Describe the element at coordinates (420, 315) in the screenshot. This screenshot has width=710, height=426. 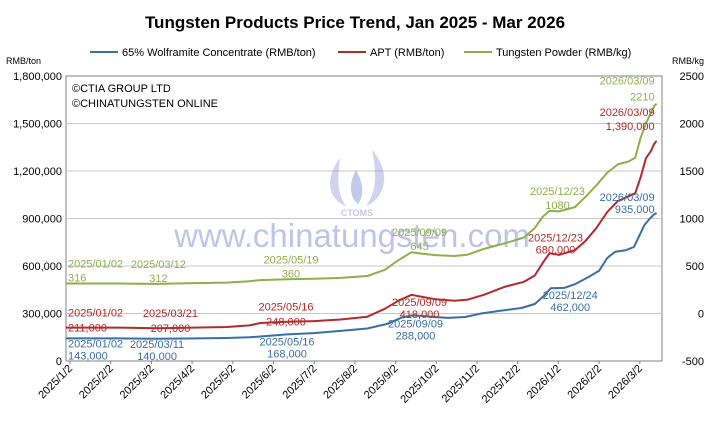
I see `annotation-value: 418,000` at that location.